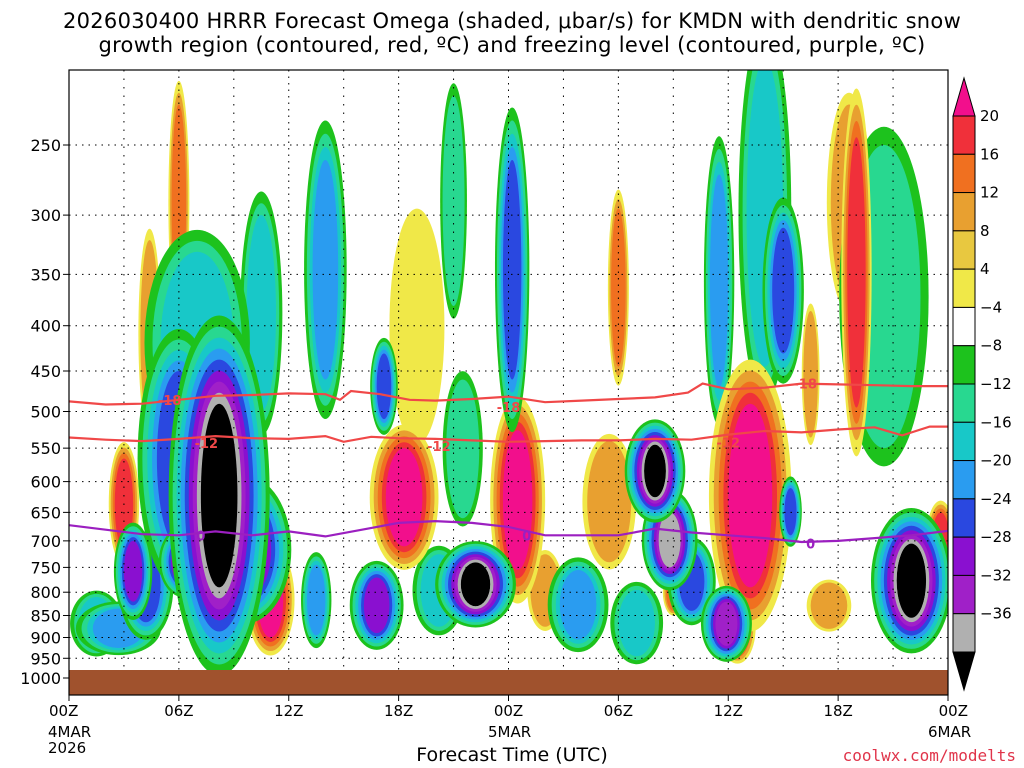 This screenshot has width=1024, height=768. What do you see at coordinates (45, 371) in the screenshot?
I see `y-tick-label: 450` at bounding box center [45, 371].